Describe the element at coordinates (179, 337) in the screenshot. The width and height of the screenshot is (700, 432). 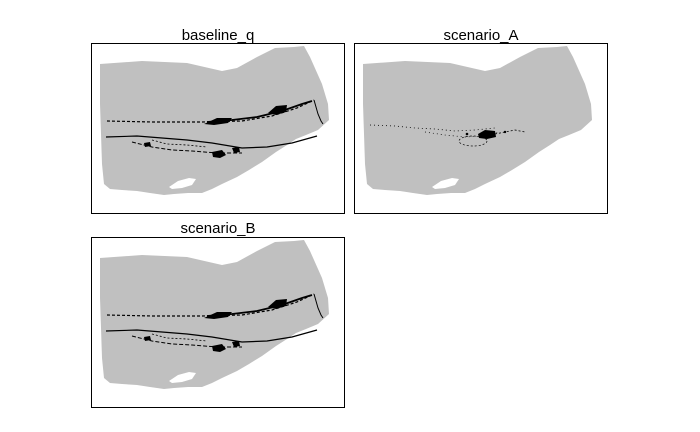
I see `channel-lower-3-scenario-B` at that location.